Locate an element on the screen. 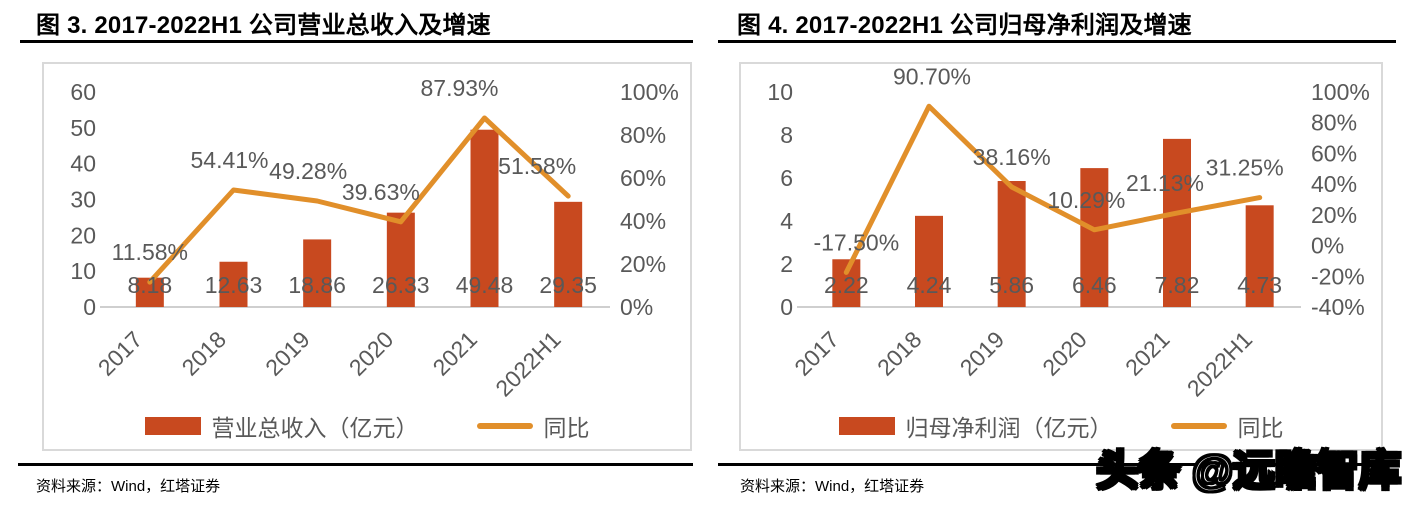  line-value-label: 21.13% is located at coordinates (1165, 183).